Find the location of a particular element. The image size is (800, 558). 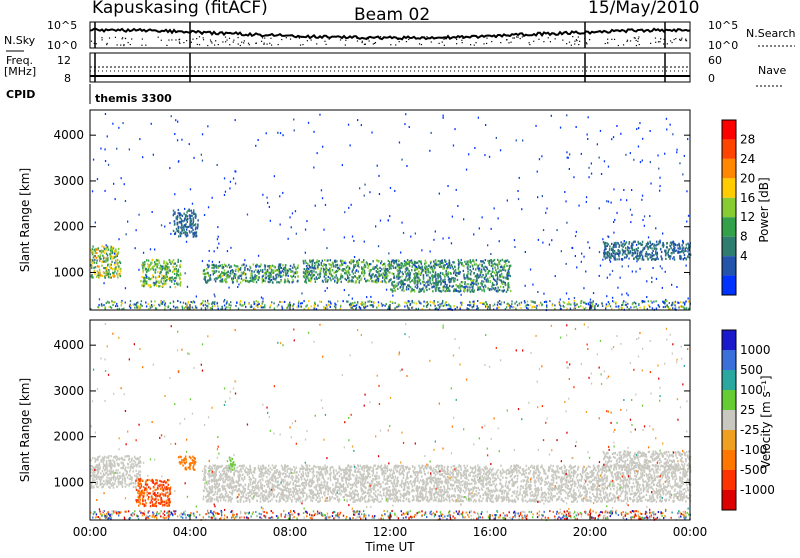

station-title: Kapuskasing (fitACF) is located at coordinates (180, 9).